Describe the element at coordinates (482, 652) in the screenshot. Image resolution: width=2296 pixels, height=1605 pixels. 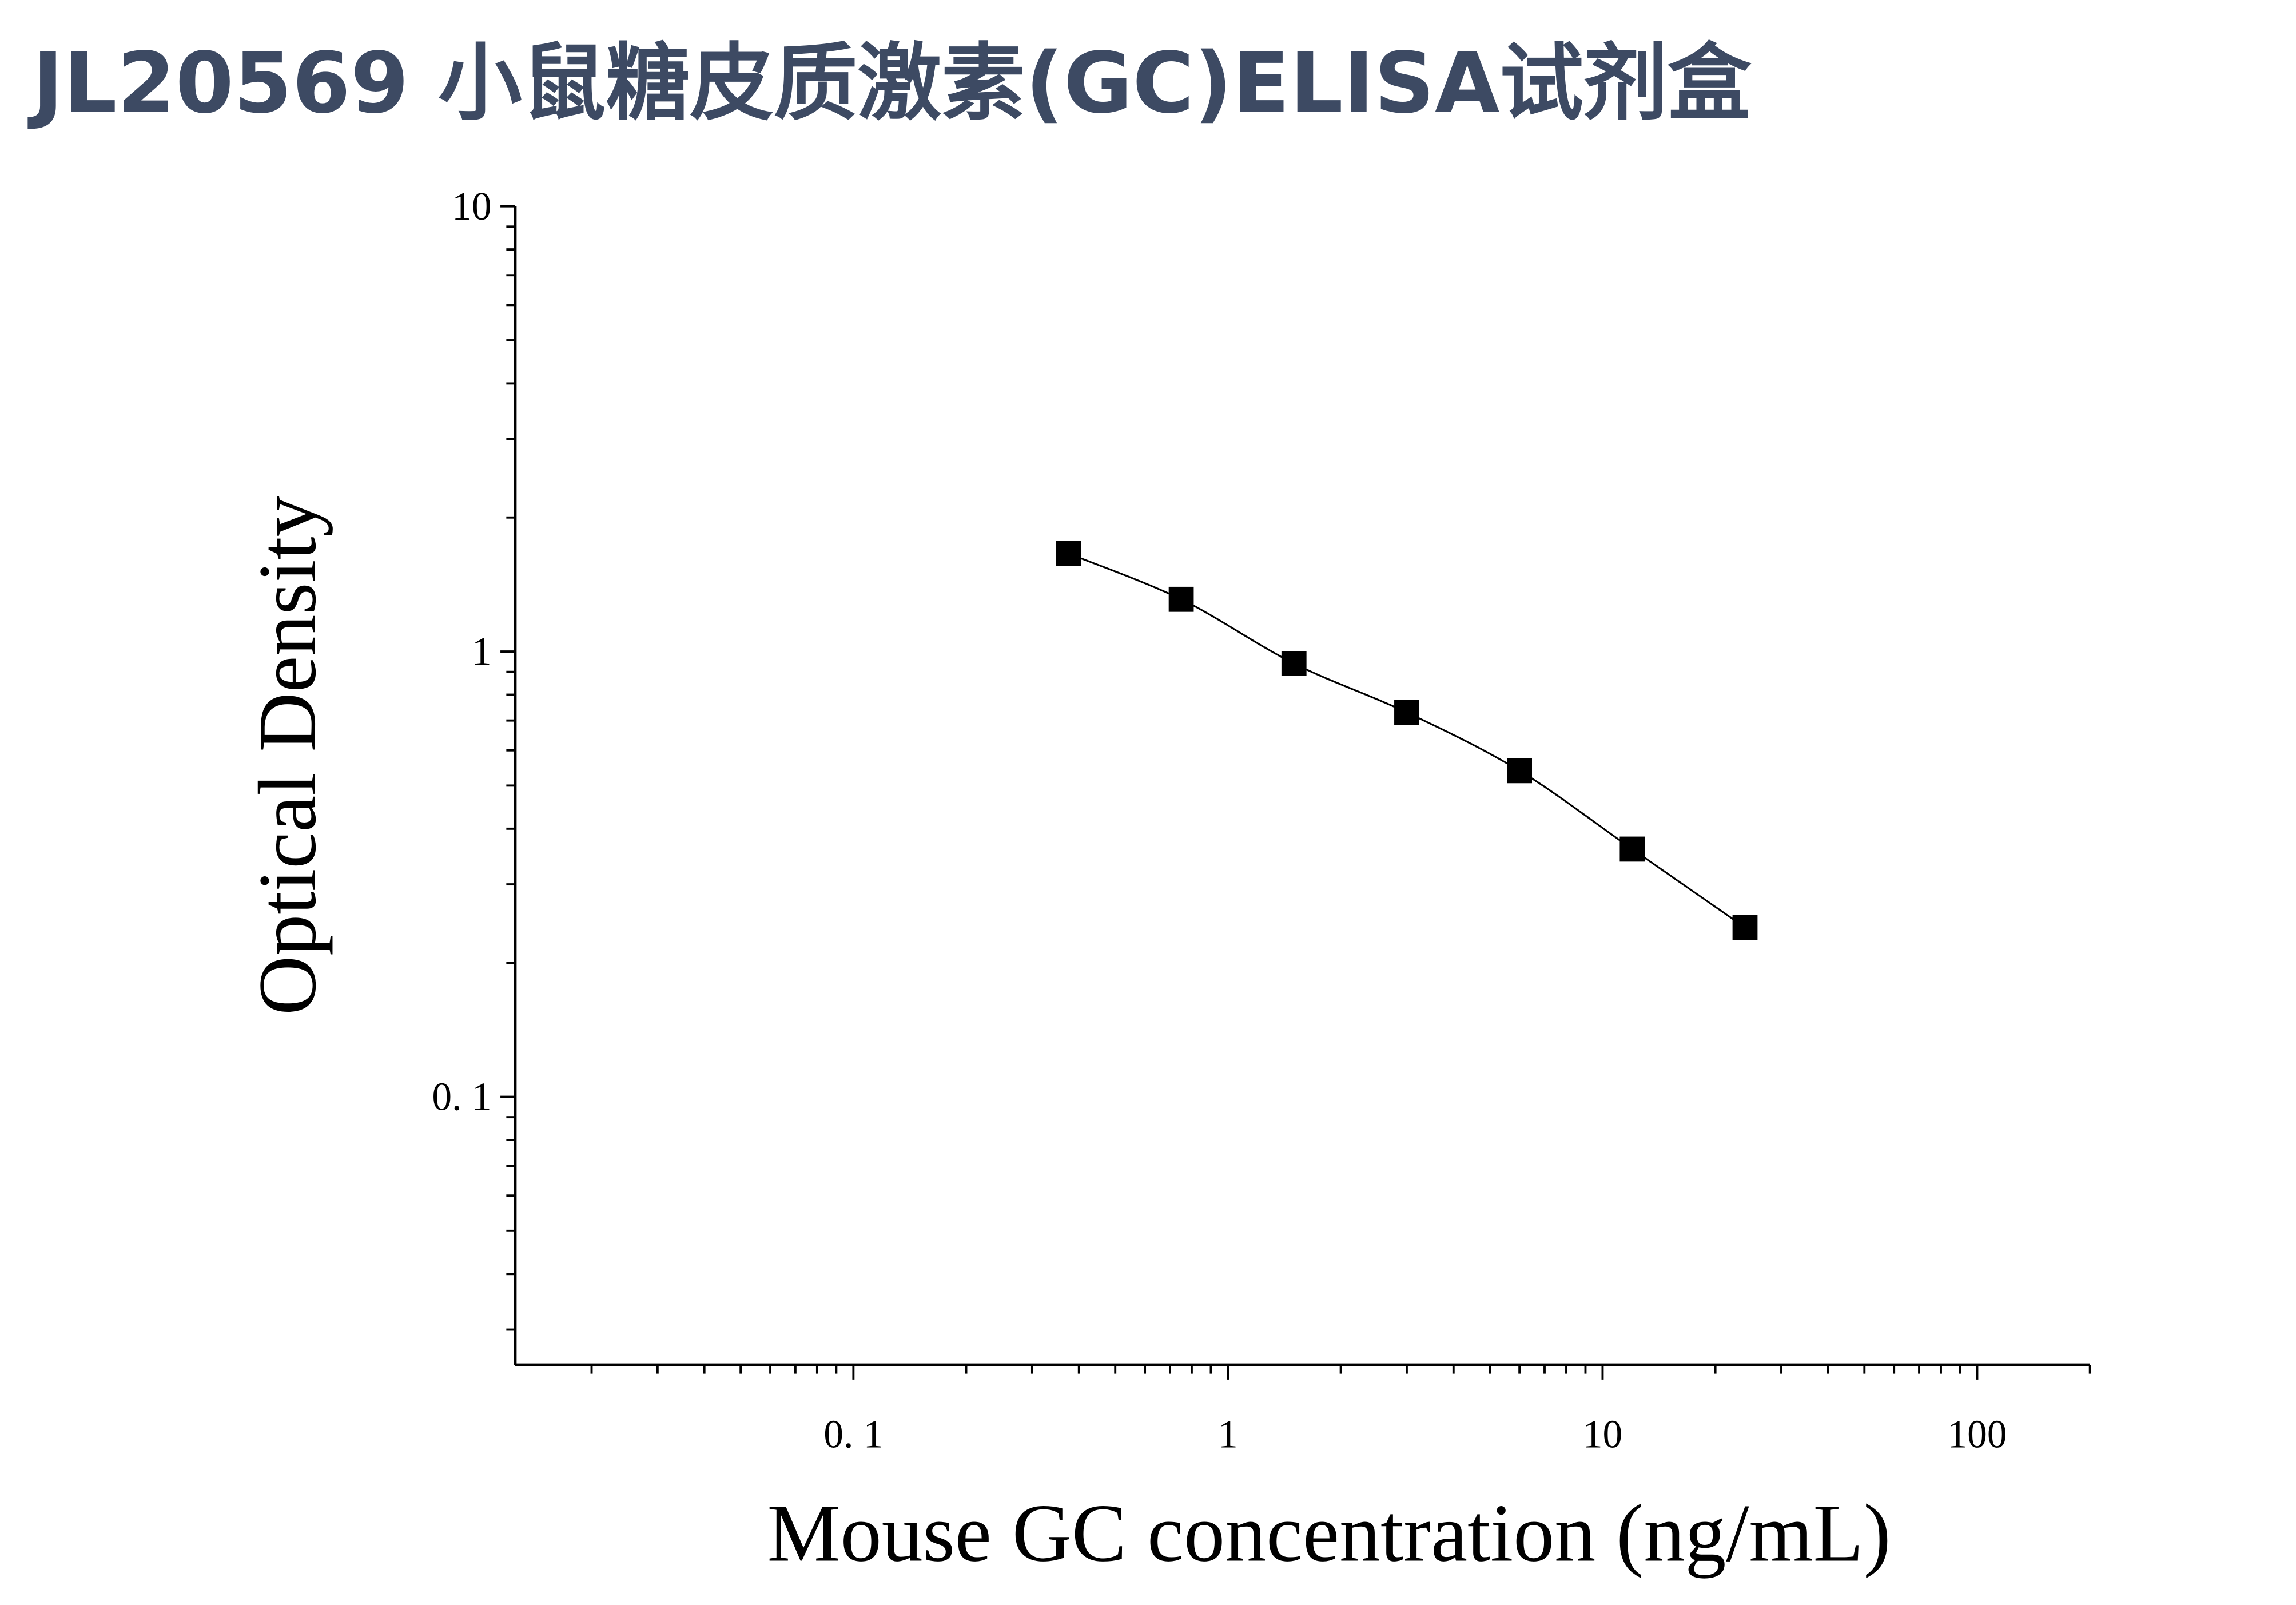
I see `y-tick-label: 1` at that location.